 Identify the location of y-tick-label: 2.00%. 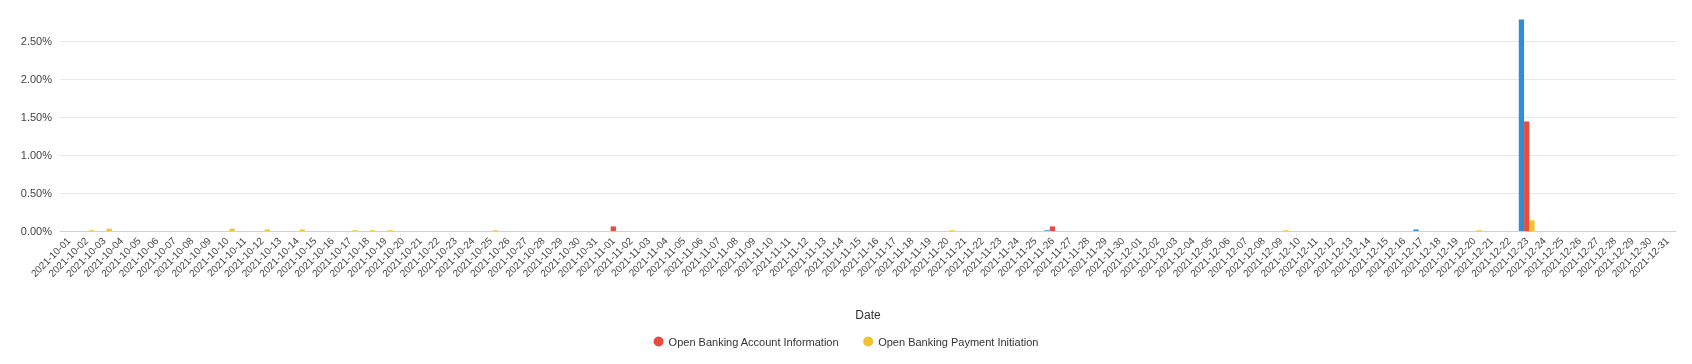
(36, 78).